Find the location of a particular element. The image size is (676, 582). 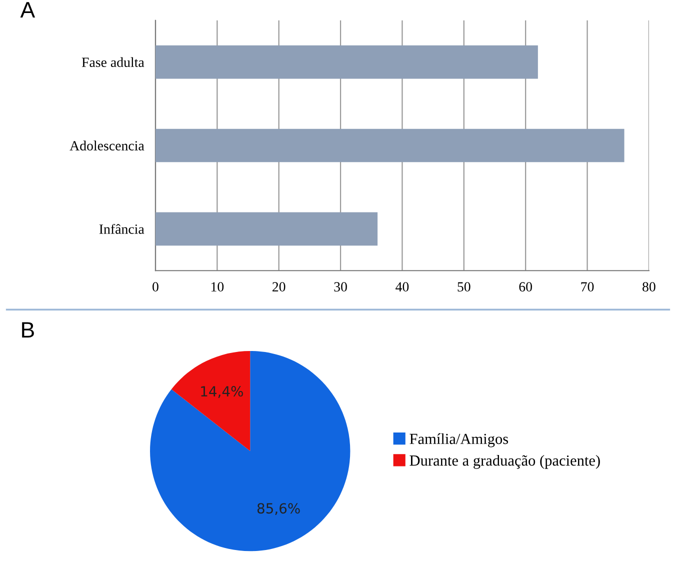

x-tick-label: 30 is located at coordinates (340, 287).